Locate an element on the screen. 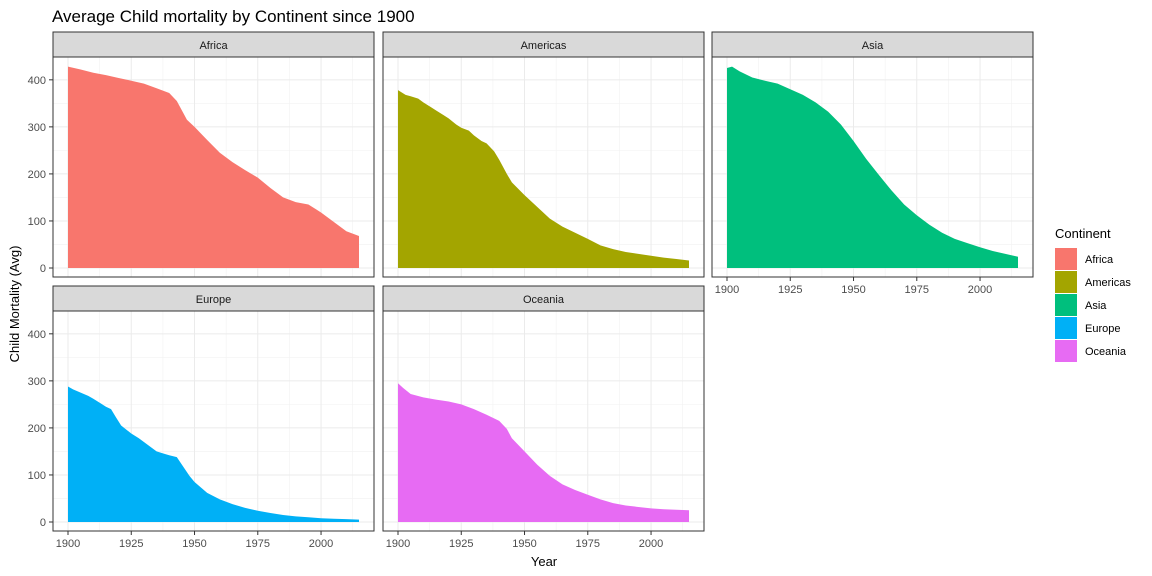 This screenshot has width=1152, height=576. legend-item-oceania: Oceania is located at coordinates (1091, 351).